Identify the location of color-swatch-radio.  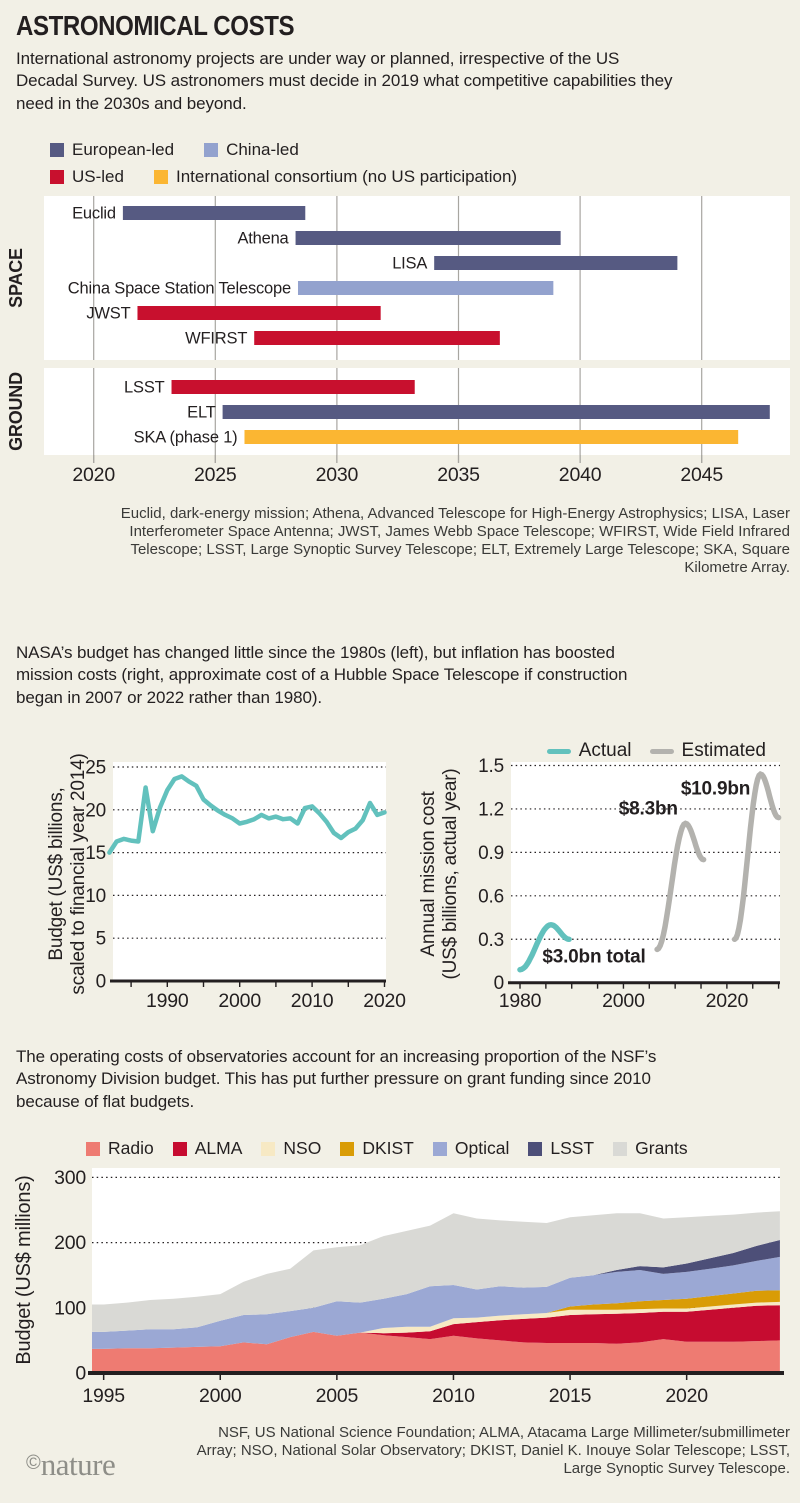
(93, 1148).